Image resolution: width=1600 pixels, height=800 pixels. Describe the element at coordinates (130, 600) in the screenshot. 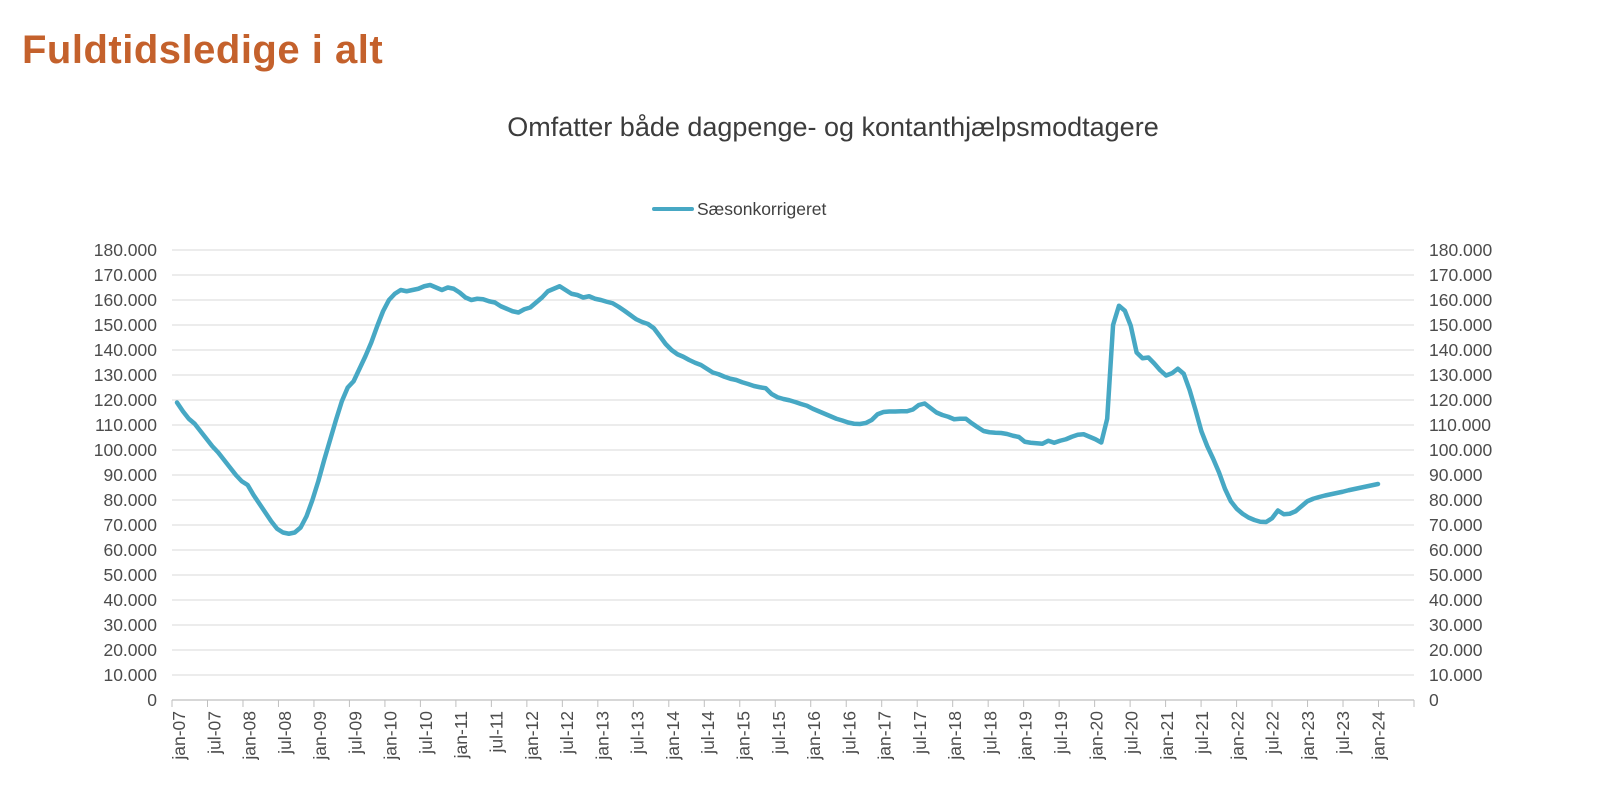

I see `y-axis-tick-label-left: 40.000` at that location.